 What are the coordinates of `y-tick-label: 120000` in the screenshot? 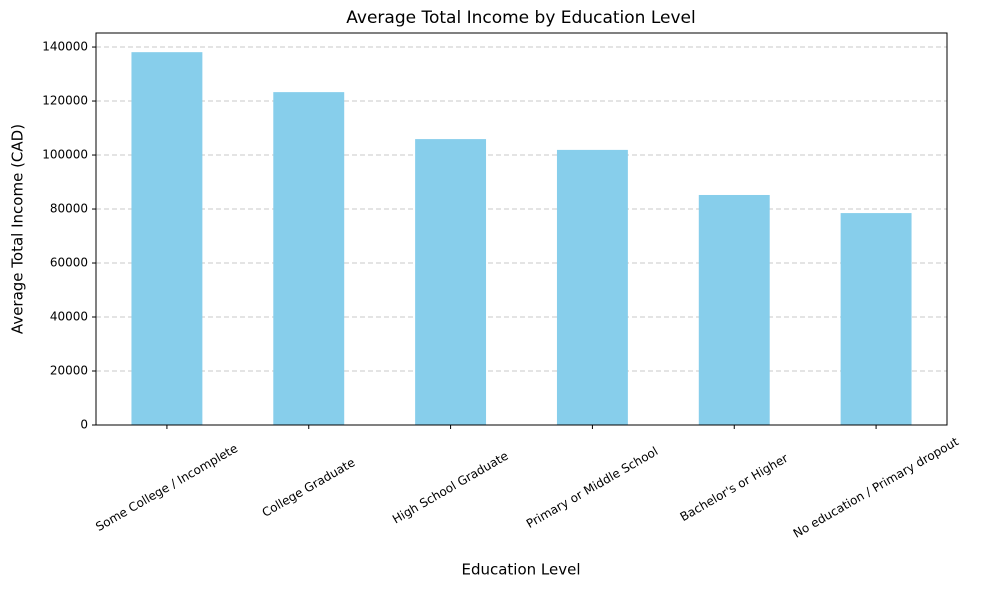 It's located at (65, 101).